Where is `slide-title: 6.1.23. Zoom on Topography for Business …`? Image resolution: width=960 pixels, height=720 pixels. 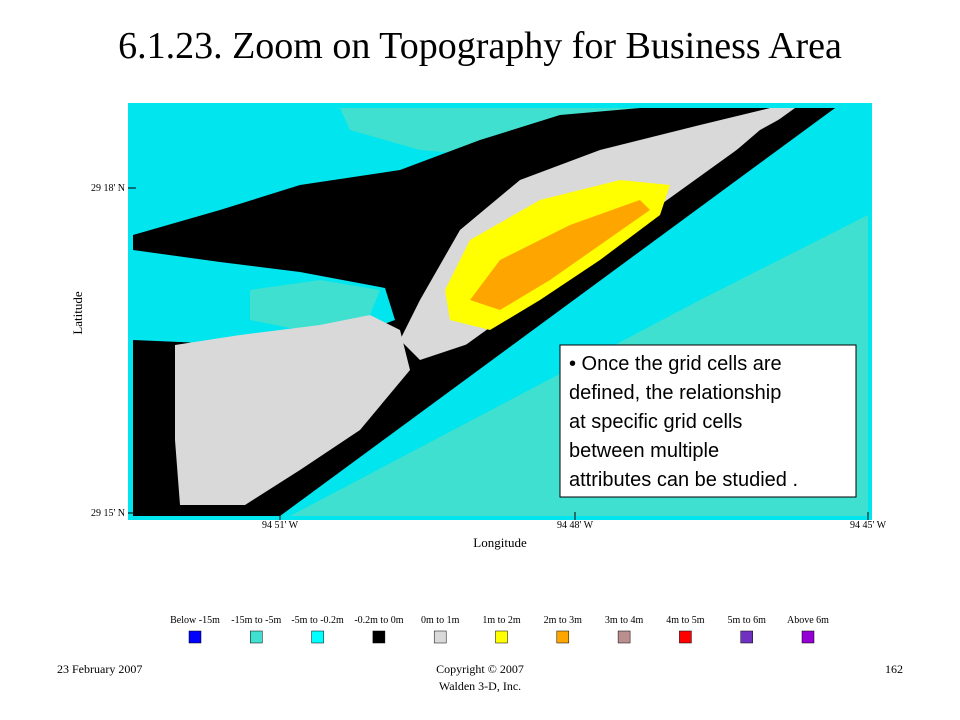
slide-title: 6.1.23. Zoom on Topography for Business … is located at coordinates (480, 46).